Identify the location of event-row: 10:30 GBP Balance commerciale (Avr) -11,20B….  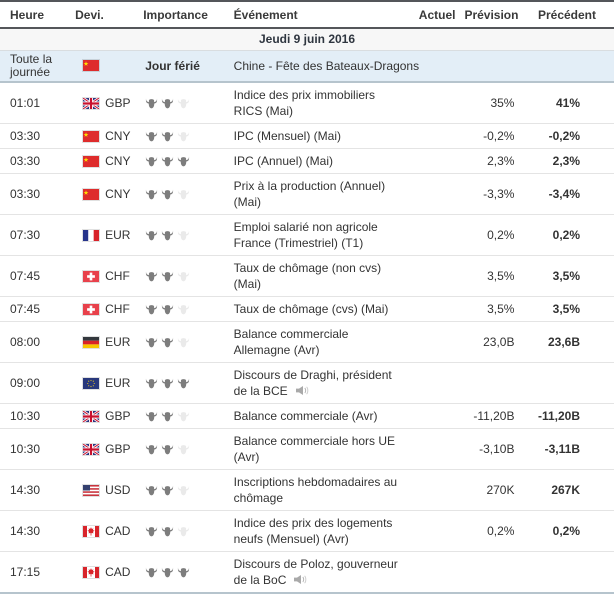
(307, 416).